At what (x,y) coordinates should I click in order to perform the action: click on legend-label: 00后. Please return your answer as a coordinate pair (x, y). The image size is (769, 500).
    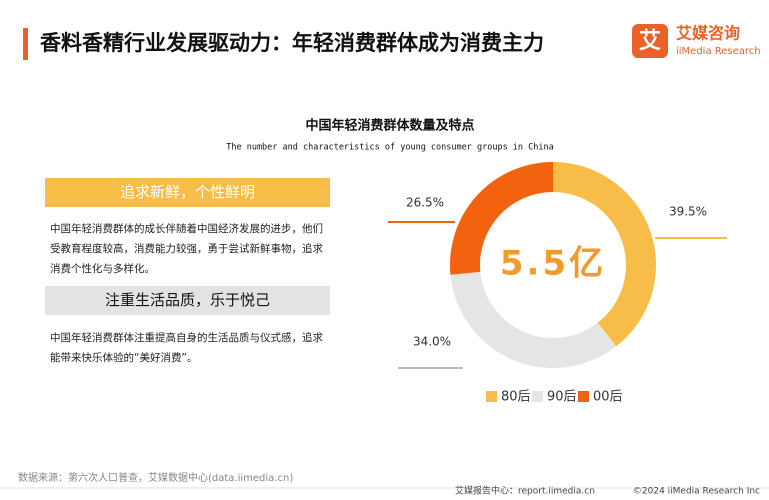
    Looking at the image, I should click on (608, 397).